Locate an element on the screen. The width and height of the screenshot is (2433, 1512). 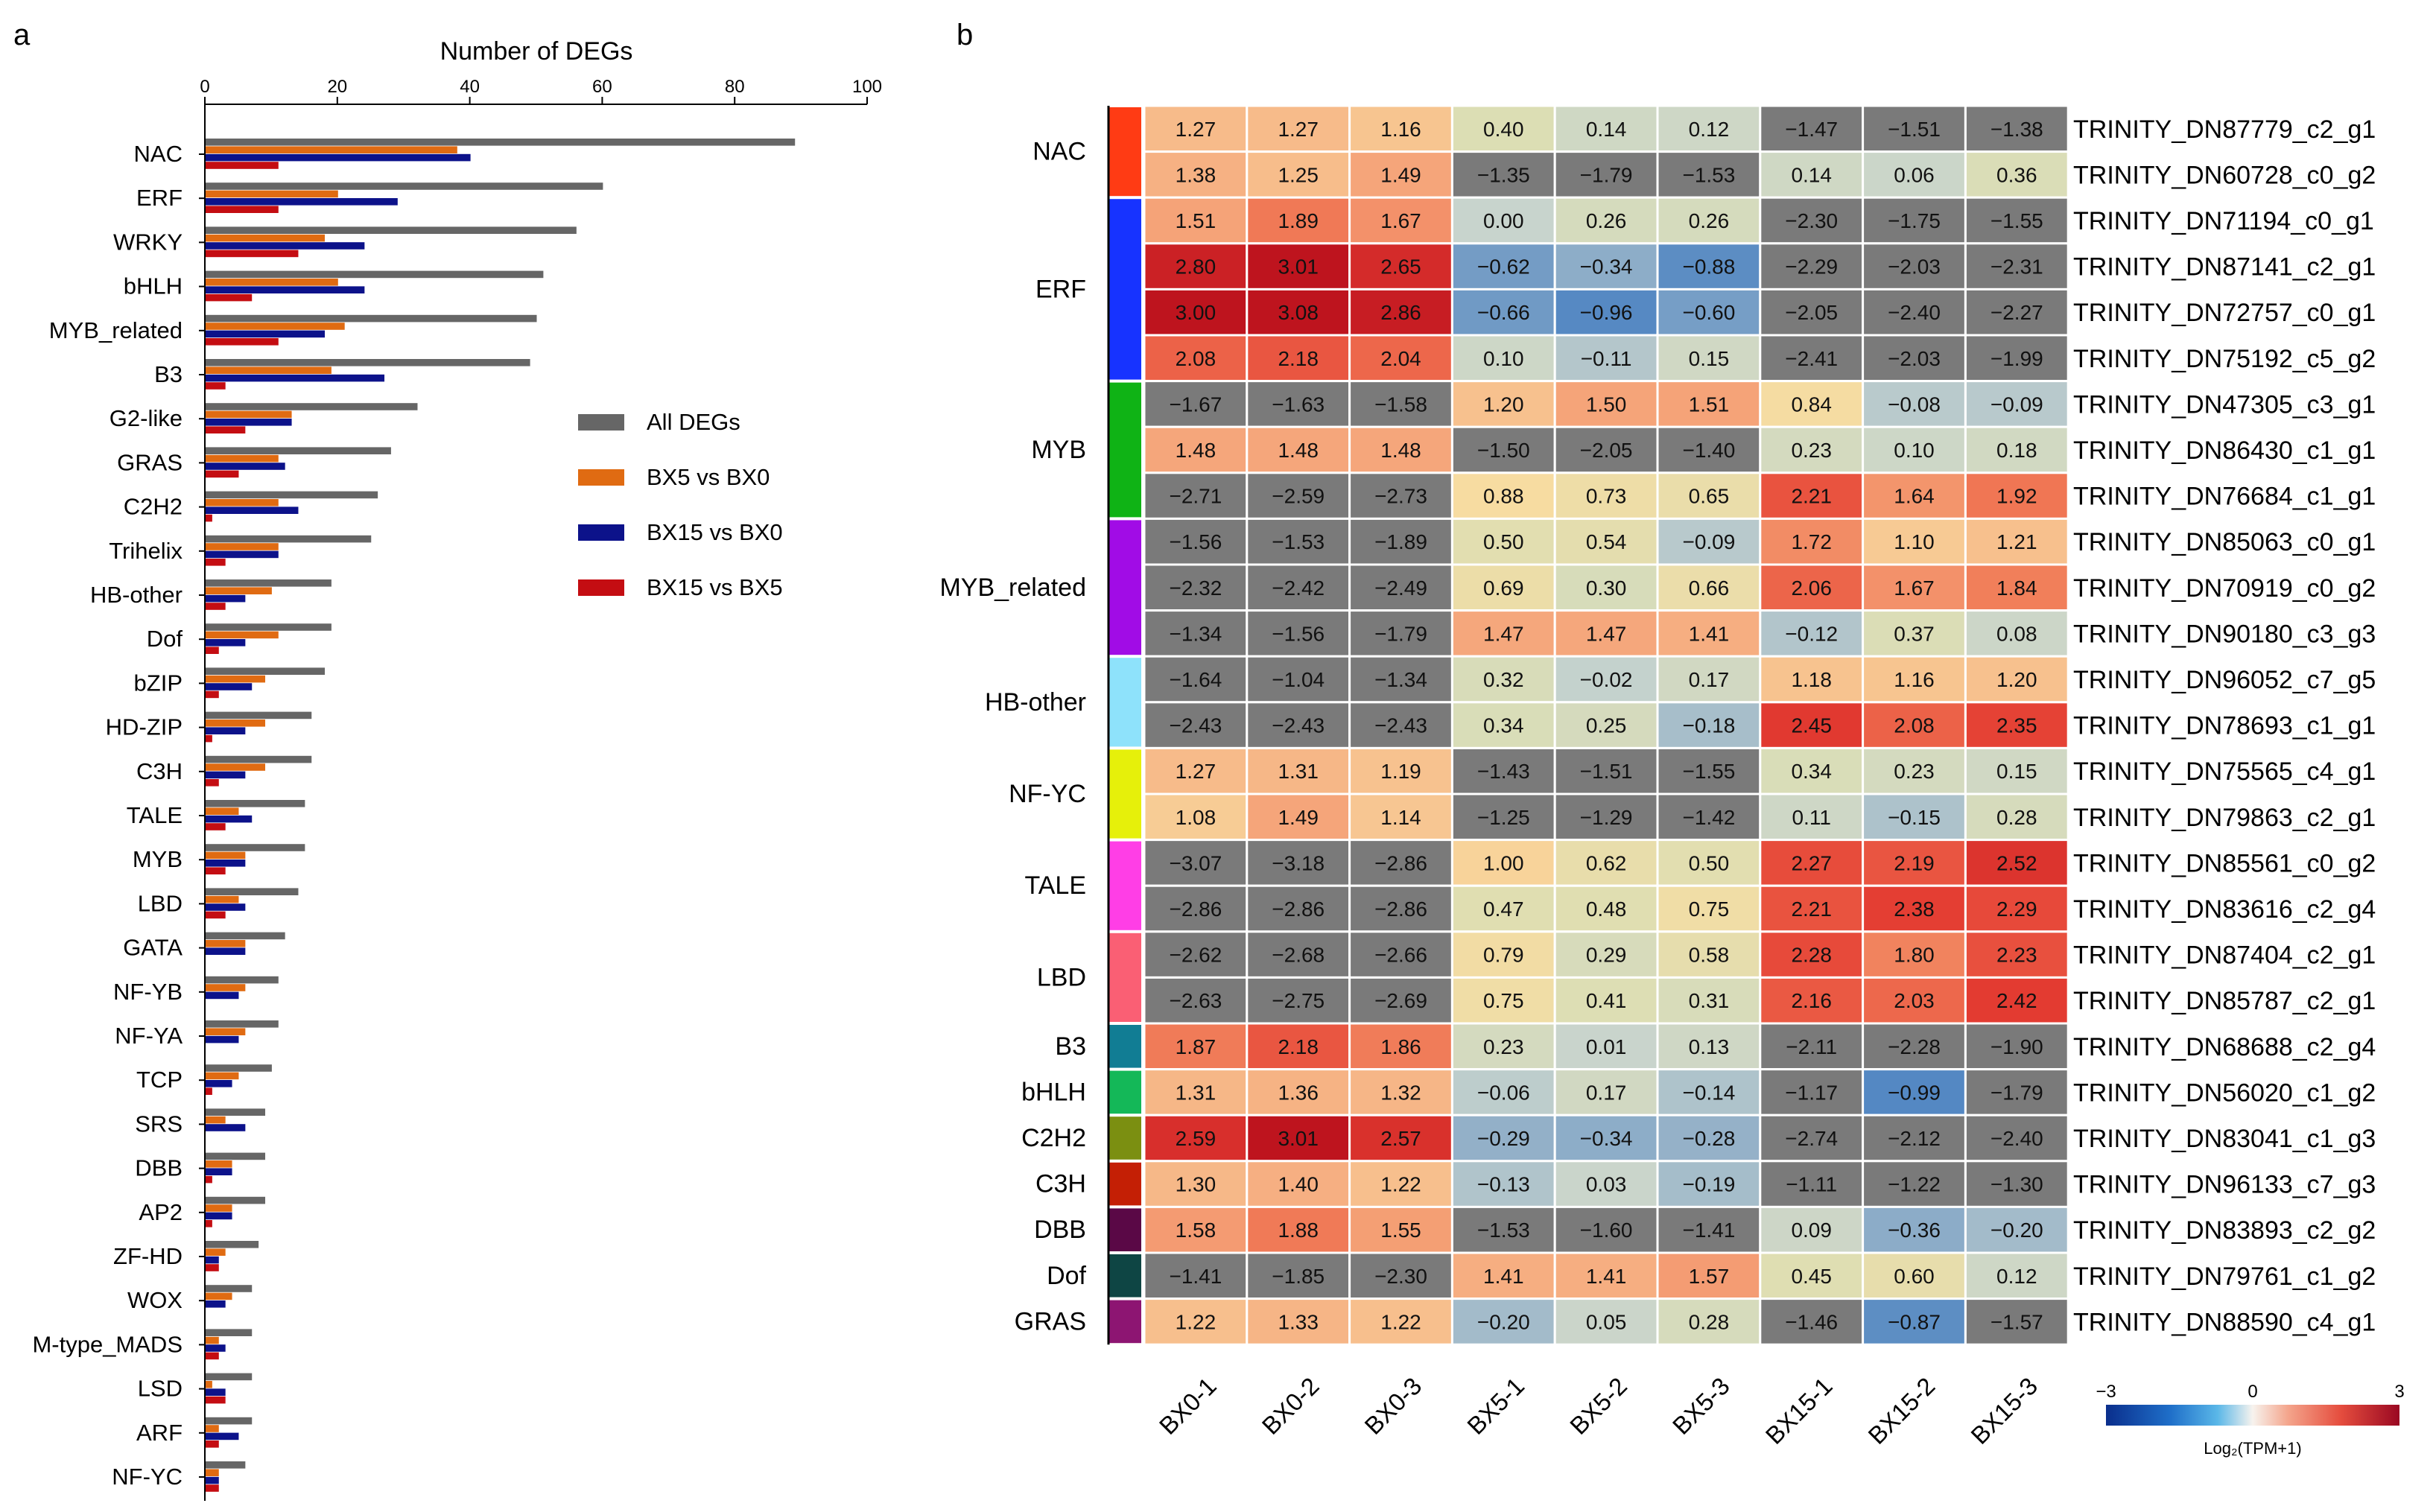
heatmap-cell-value: 0.12 is located at coordinates (2017, 1276).